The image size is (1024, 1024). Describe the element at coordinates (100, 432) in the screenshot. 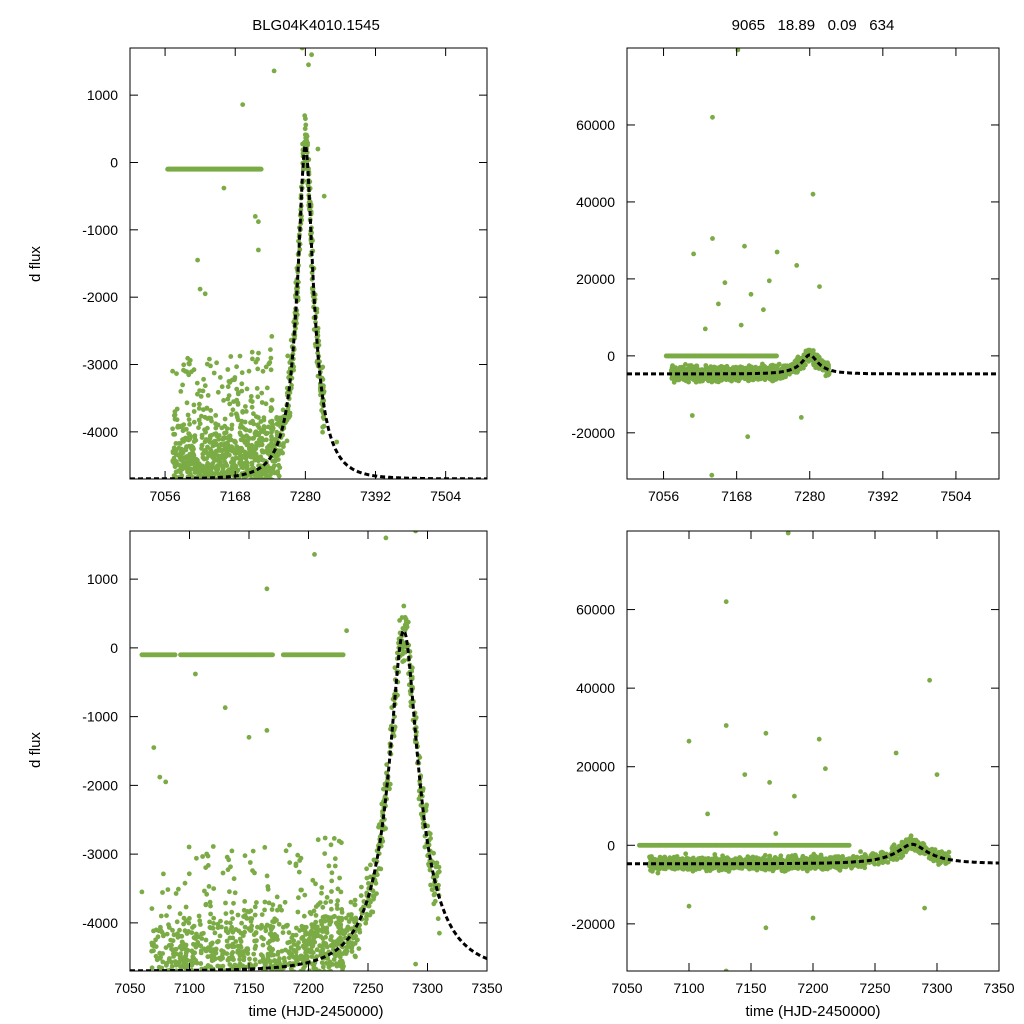

I see `y-tick-label: -4000` at that location.